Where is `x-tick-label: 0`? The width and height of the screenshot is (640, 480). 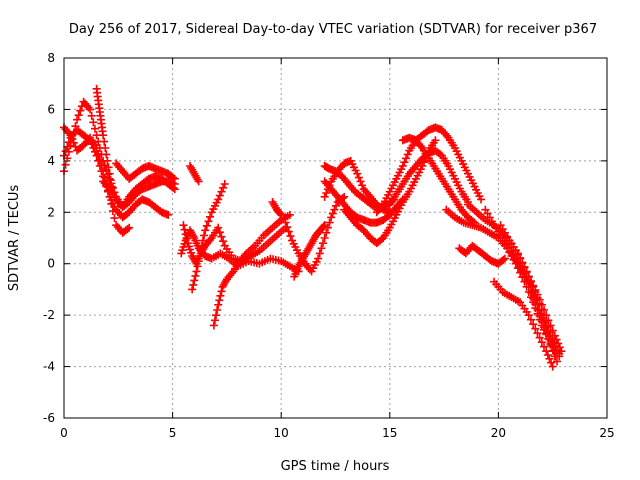
x-tick-label: 0 is located at coordinates (64, 433).